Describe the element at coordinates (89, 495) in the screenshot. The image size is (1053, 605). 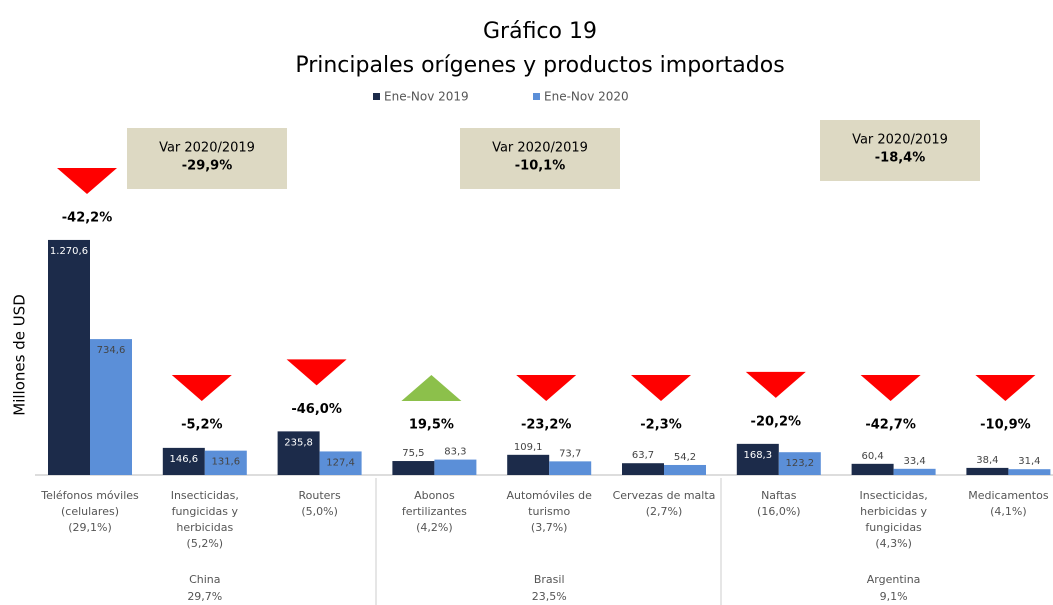
I see `x-tick-label: Teléfonos móviles` at that location.